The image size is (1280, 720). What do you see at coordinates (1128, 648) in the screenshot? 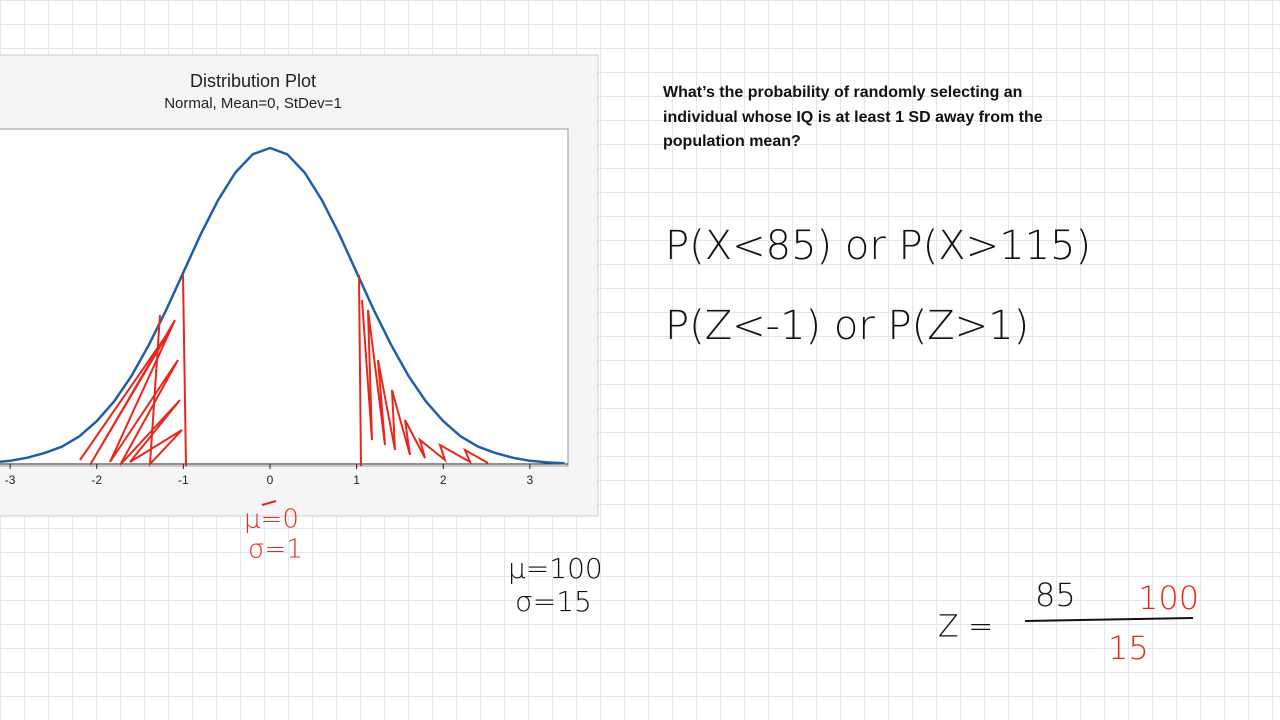
I see `note: 15` at bounding box center [1128, 648].